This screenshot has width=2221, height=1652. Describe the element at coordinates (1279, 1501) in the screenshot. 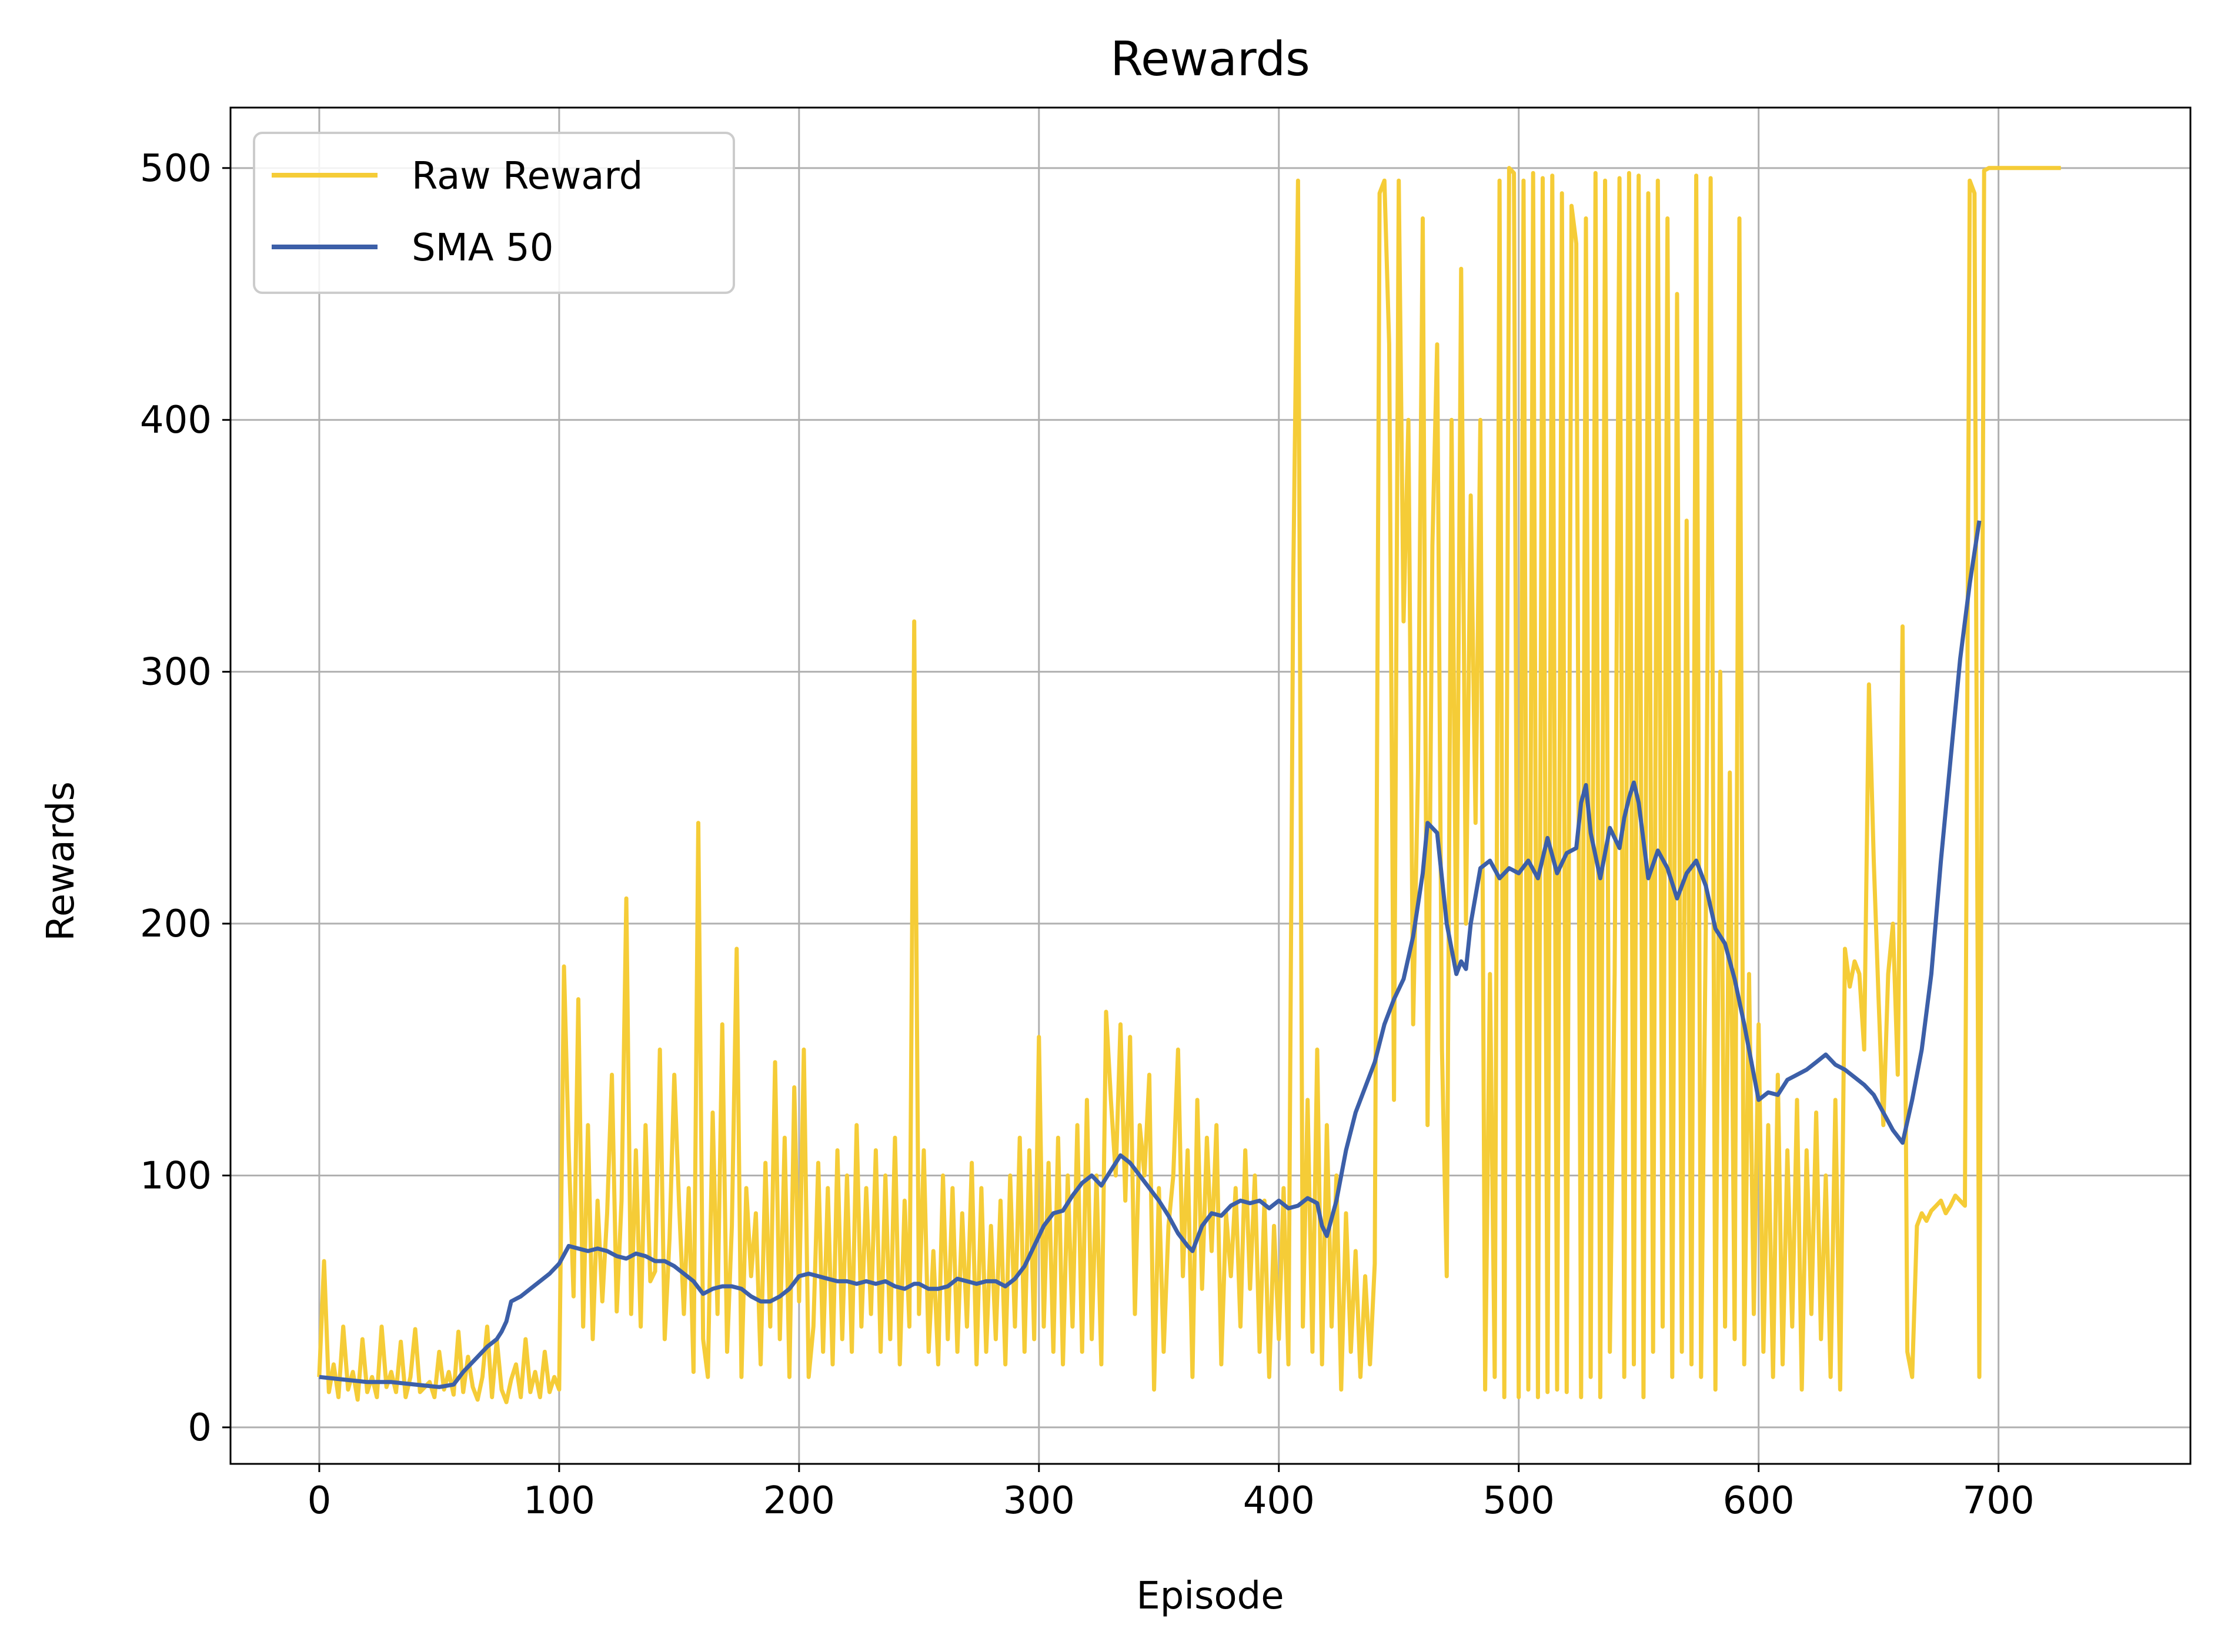

I see `x-tick-label: 400` at that location.